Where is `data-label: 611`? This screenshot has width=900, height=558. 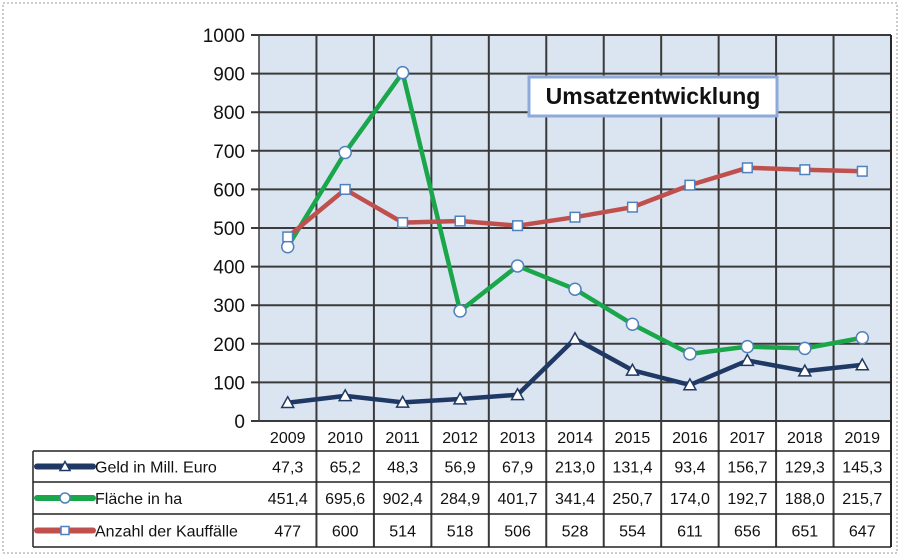 data-label: 611 is located at coordinates (690, 532).